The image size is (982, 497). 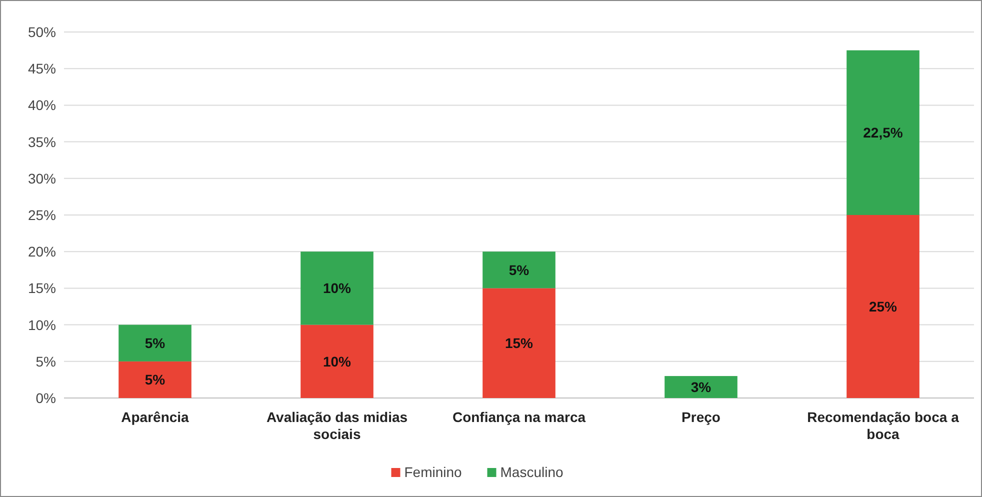 What do you see at coordinates (701, 417) in the screenshot?
I see `x-tick-label: Preço` at bounding box center [701, 417].